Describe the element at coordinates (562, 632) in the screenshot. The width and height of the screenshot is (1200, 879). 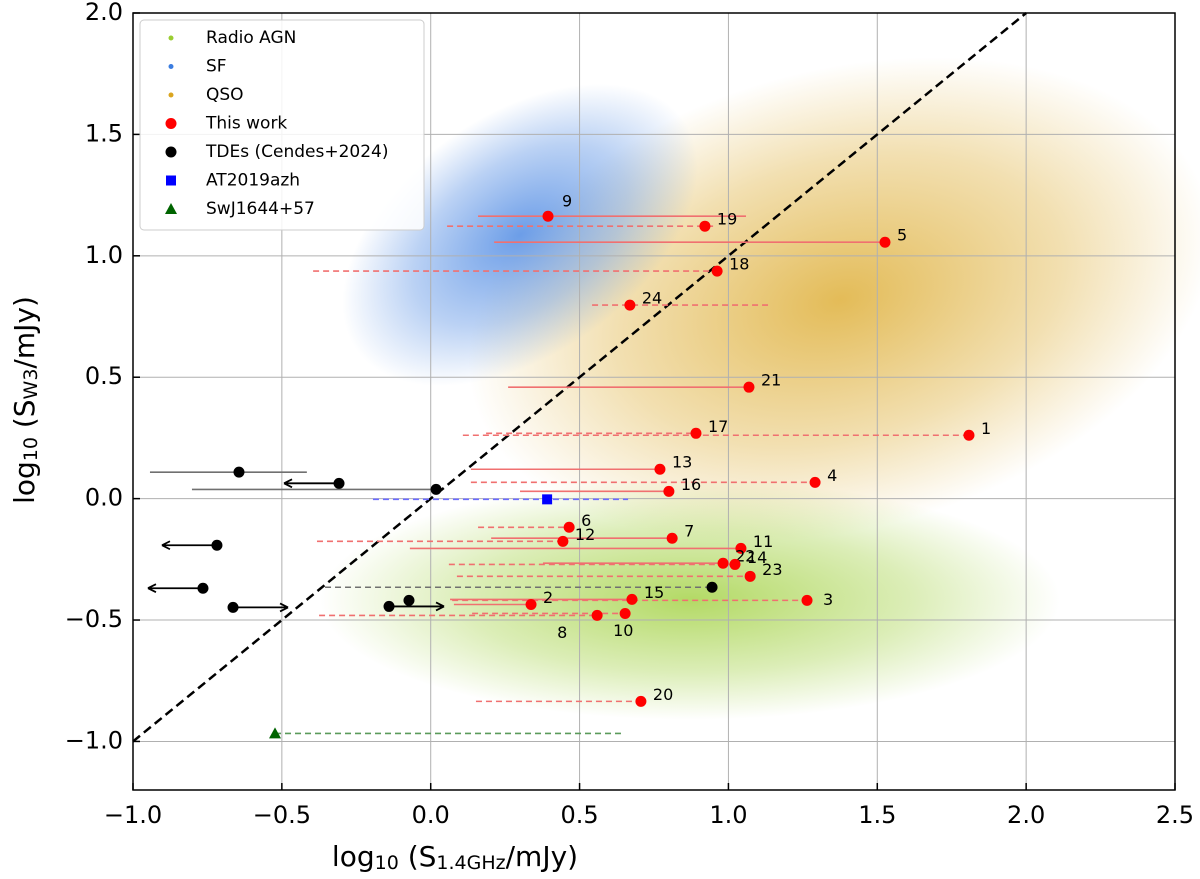
I see `point-label: 8` at that location.